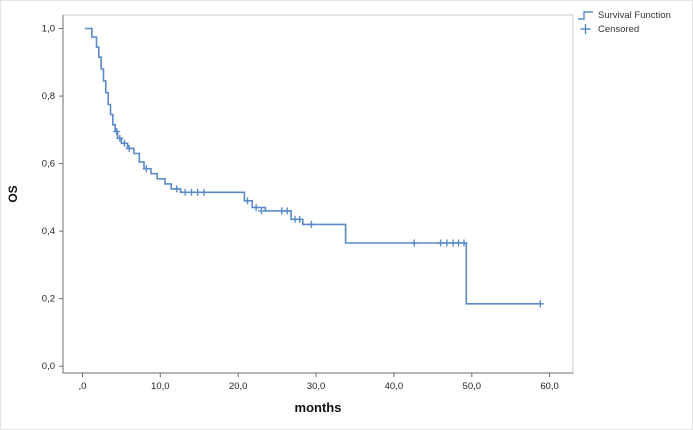 This screenshot has width=693, height=430. Describe the element at coordinates (48, 231) in the screenshot. I see `y-tick-label: 0,4` at that location.